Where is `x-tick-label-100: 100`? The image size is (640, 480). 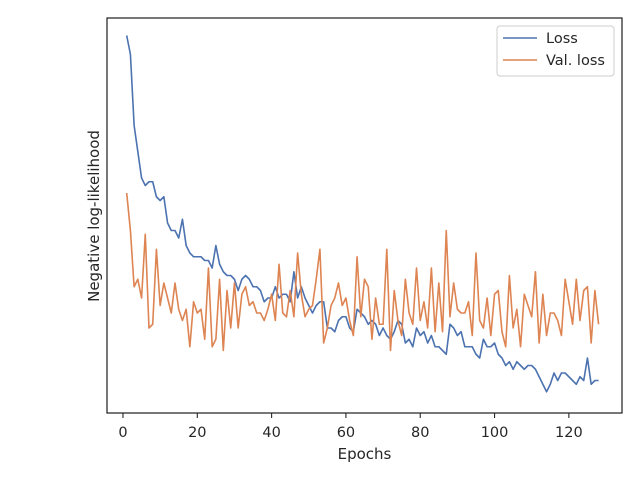
x-tick-label-100: 100 is located at coordinates (495, 433).